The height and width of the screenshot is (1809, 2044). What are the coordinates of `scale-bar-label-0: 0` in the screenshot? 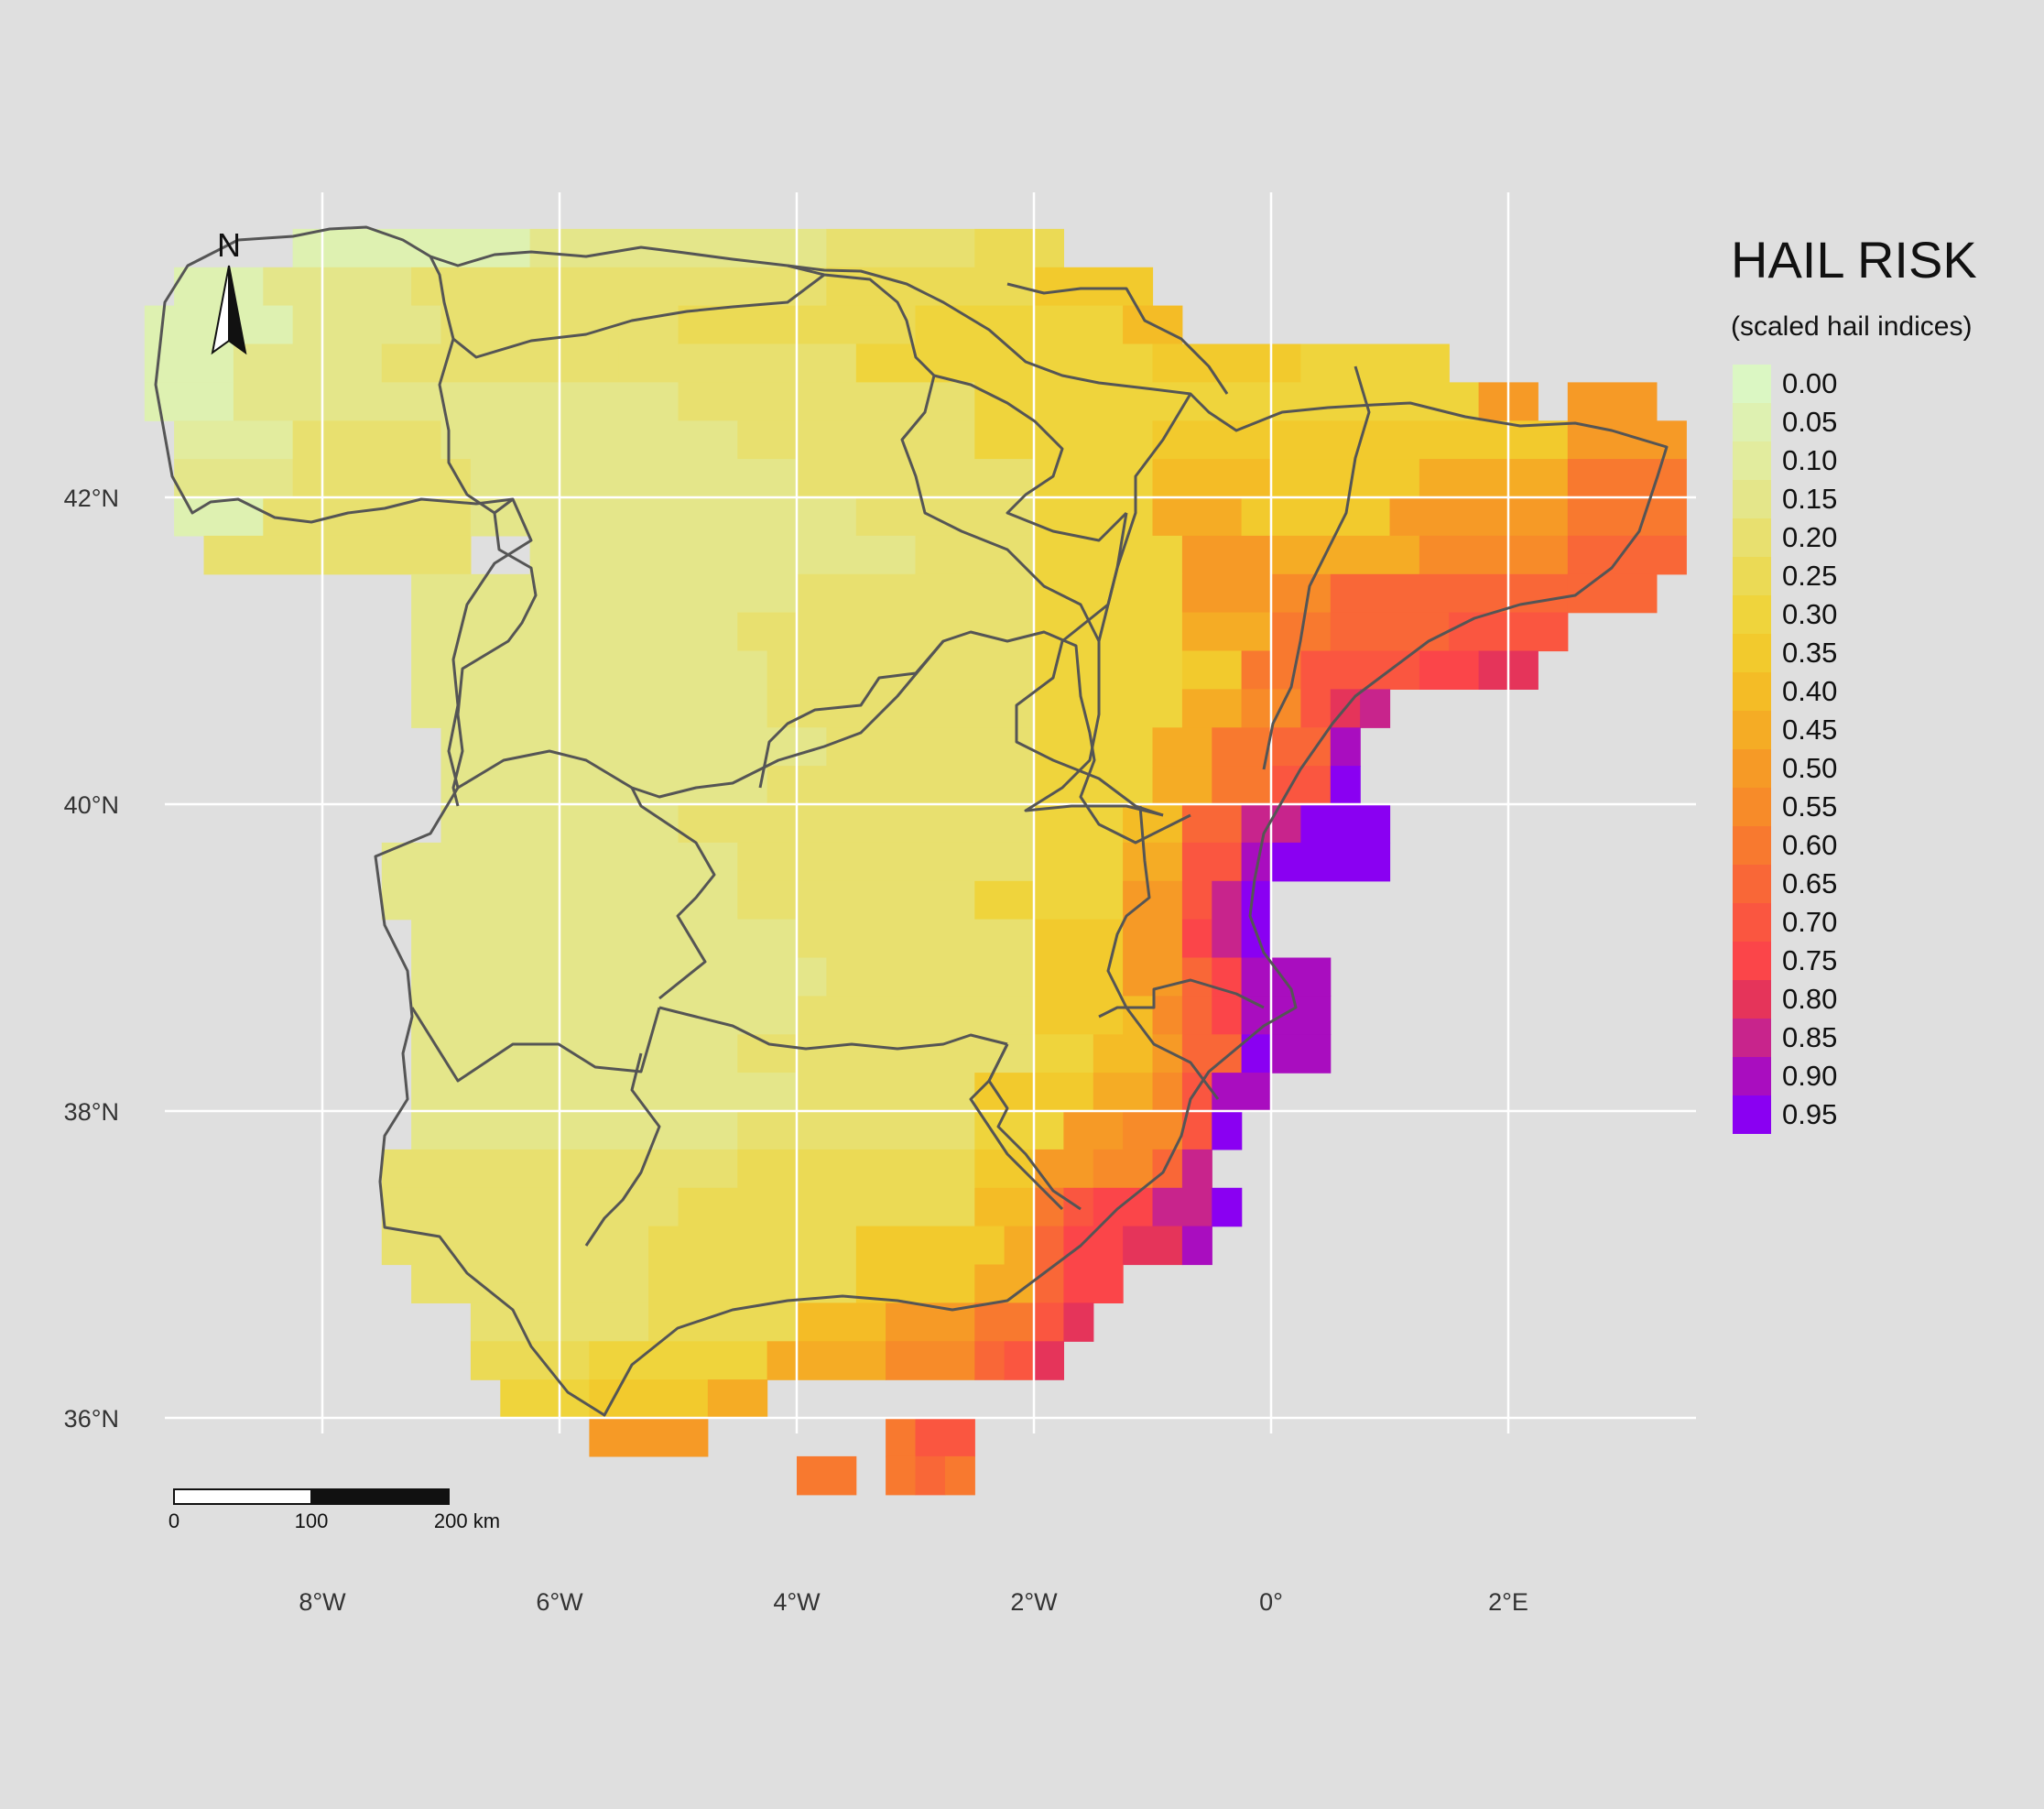 It's located at (174, 1520).